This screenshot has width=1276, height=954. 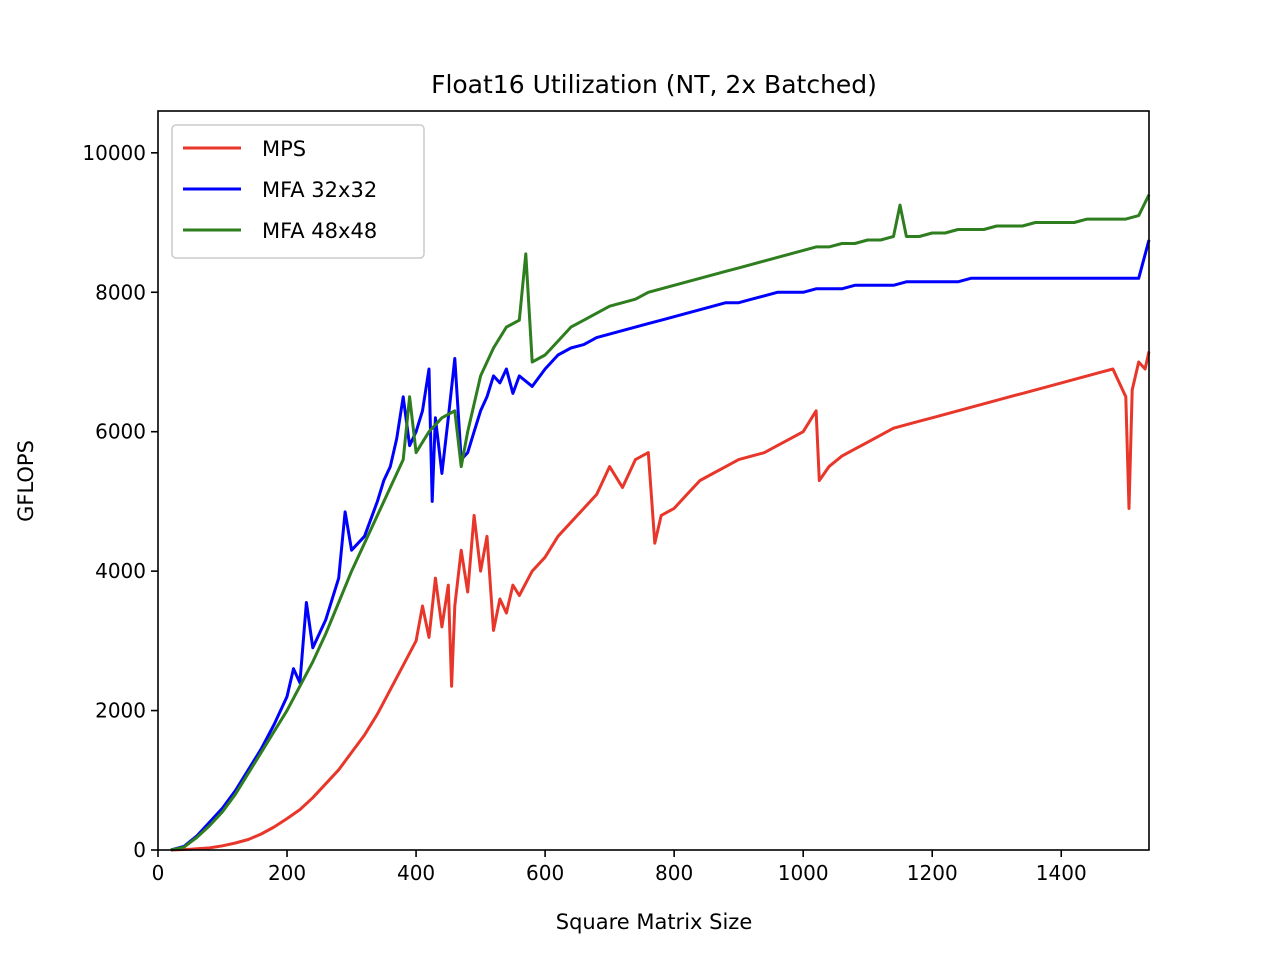 I want to click on y-tick-label: 2000, so click(x=120, y=711).